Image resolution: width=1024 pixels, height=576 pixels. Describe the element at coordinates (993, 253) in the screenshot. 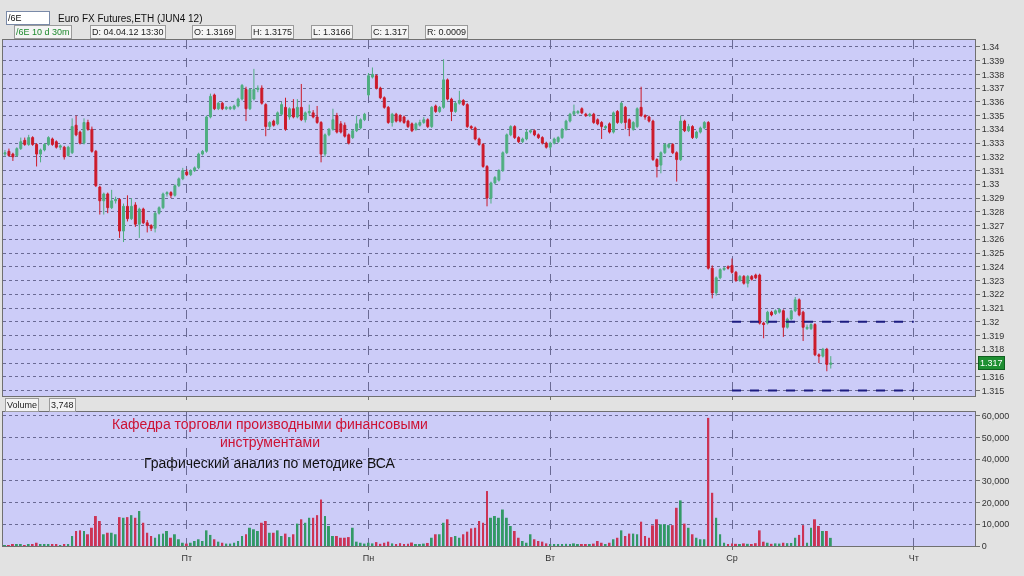

I see `y-tick-label: 1.325` at that location.